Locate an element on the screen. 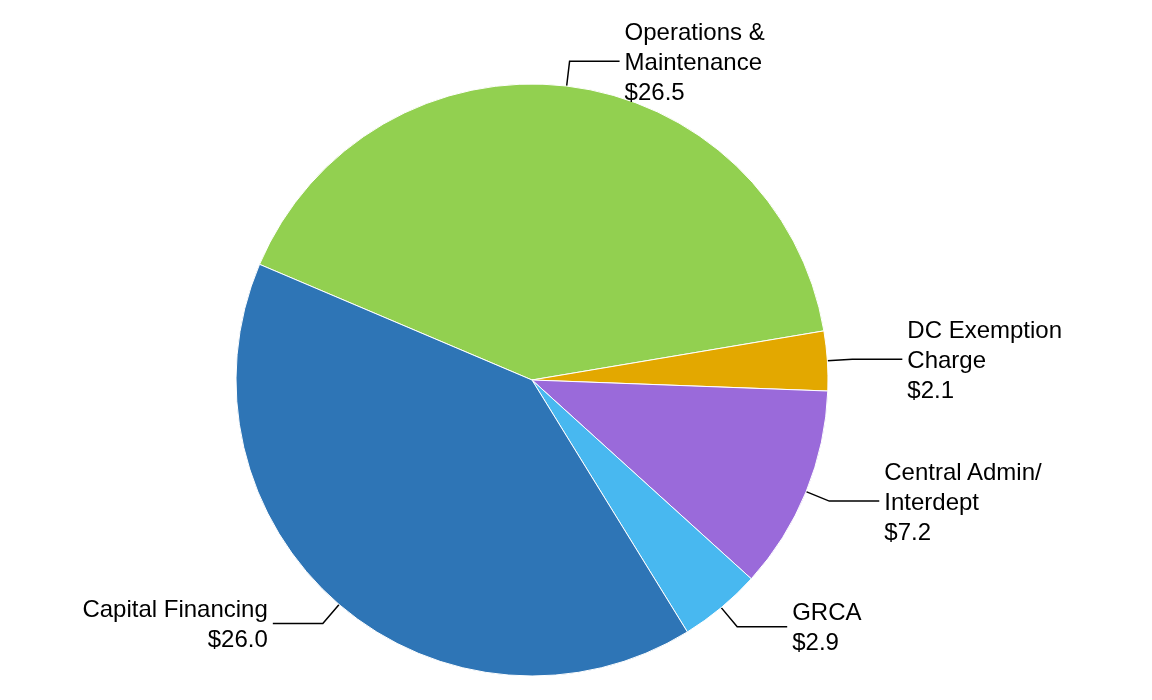 The width and height of the screenshot is (1152, 700). data-label: $26.5 is located at coordinates (654, 91).